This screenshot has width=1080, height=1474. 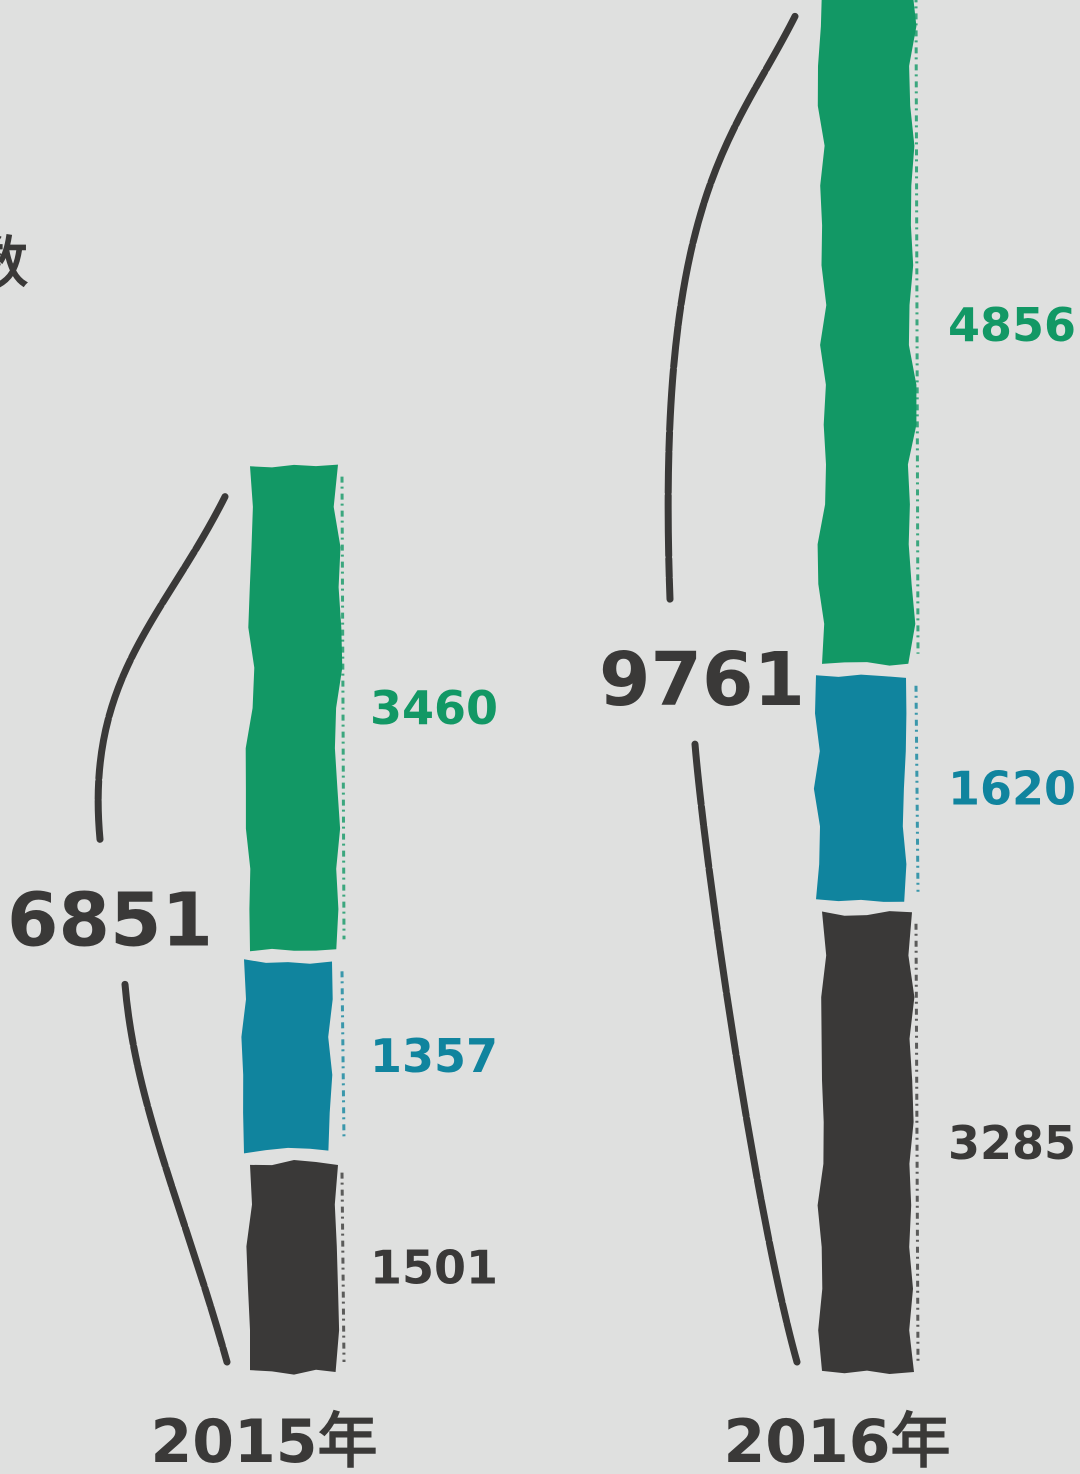 What do you see at coordinates (702, 680) in the screenshot?
I see `total-label-2016年: 9761` at bounding box center [702, 680].